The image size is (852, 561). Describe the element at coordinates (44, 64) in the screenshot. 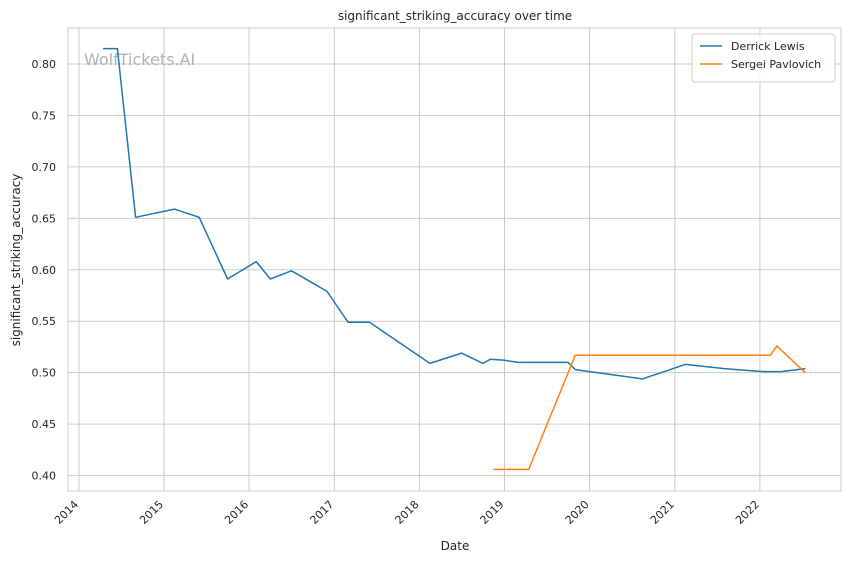

I see `y-tick-label: 0.80` at that location.